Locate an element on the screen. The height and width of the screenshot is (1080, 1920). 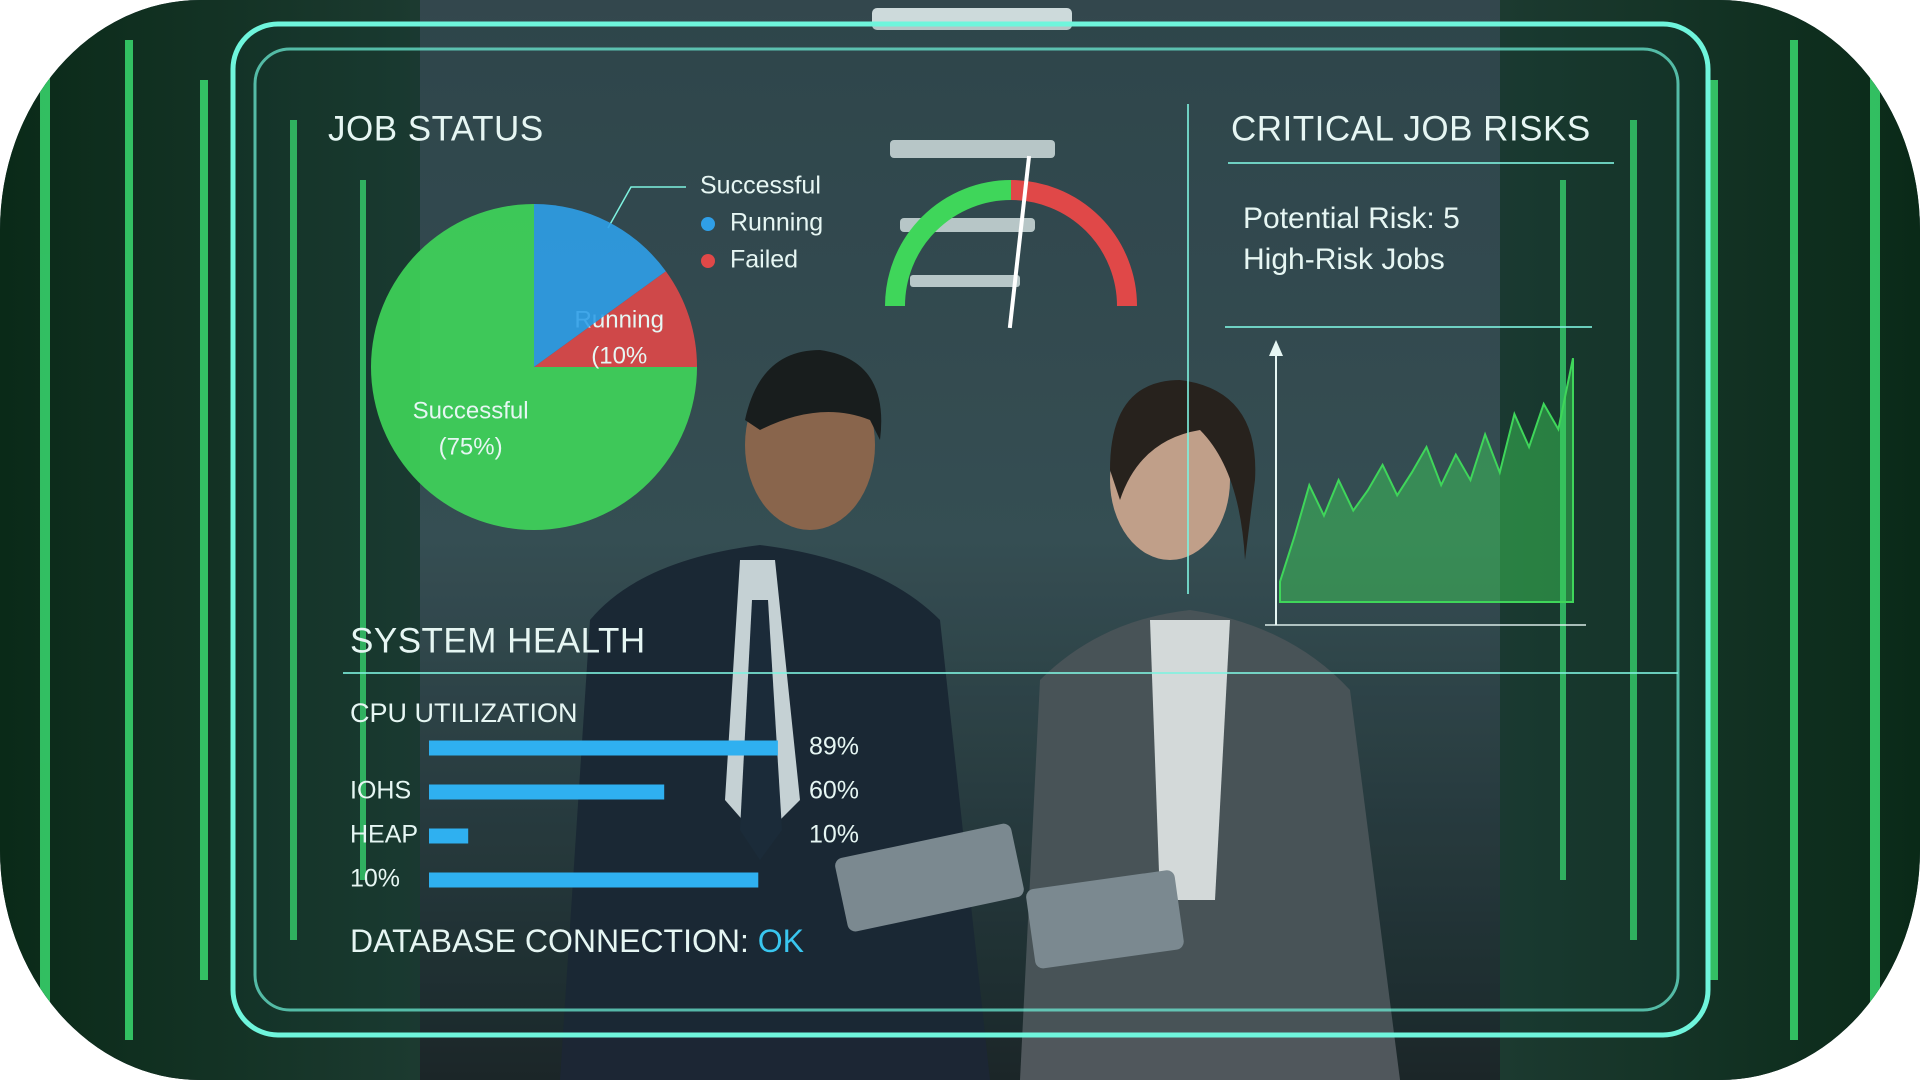
risk-line: High-Risk Jobs is located at coordinates (1344, 259).